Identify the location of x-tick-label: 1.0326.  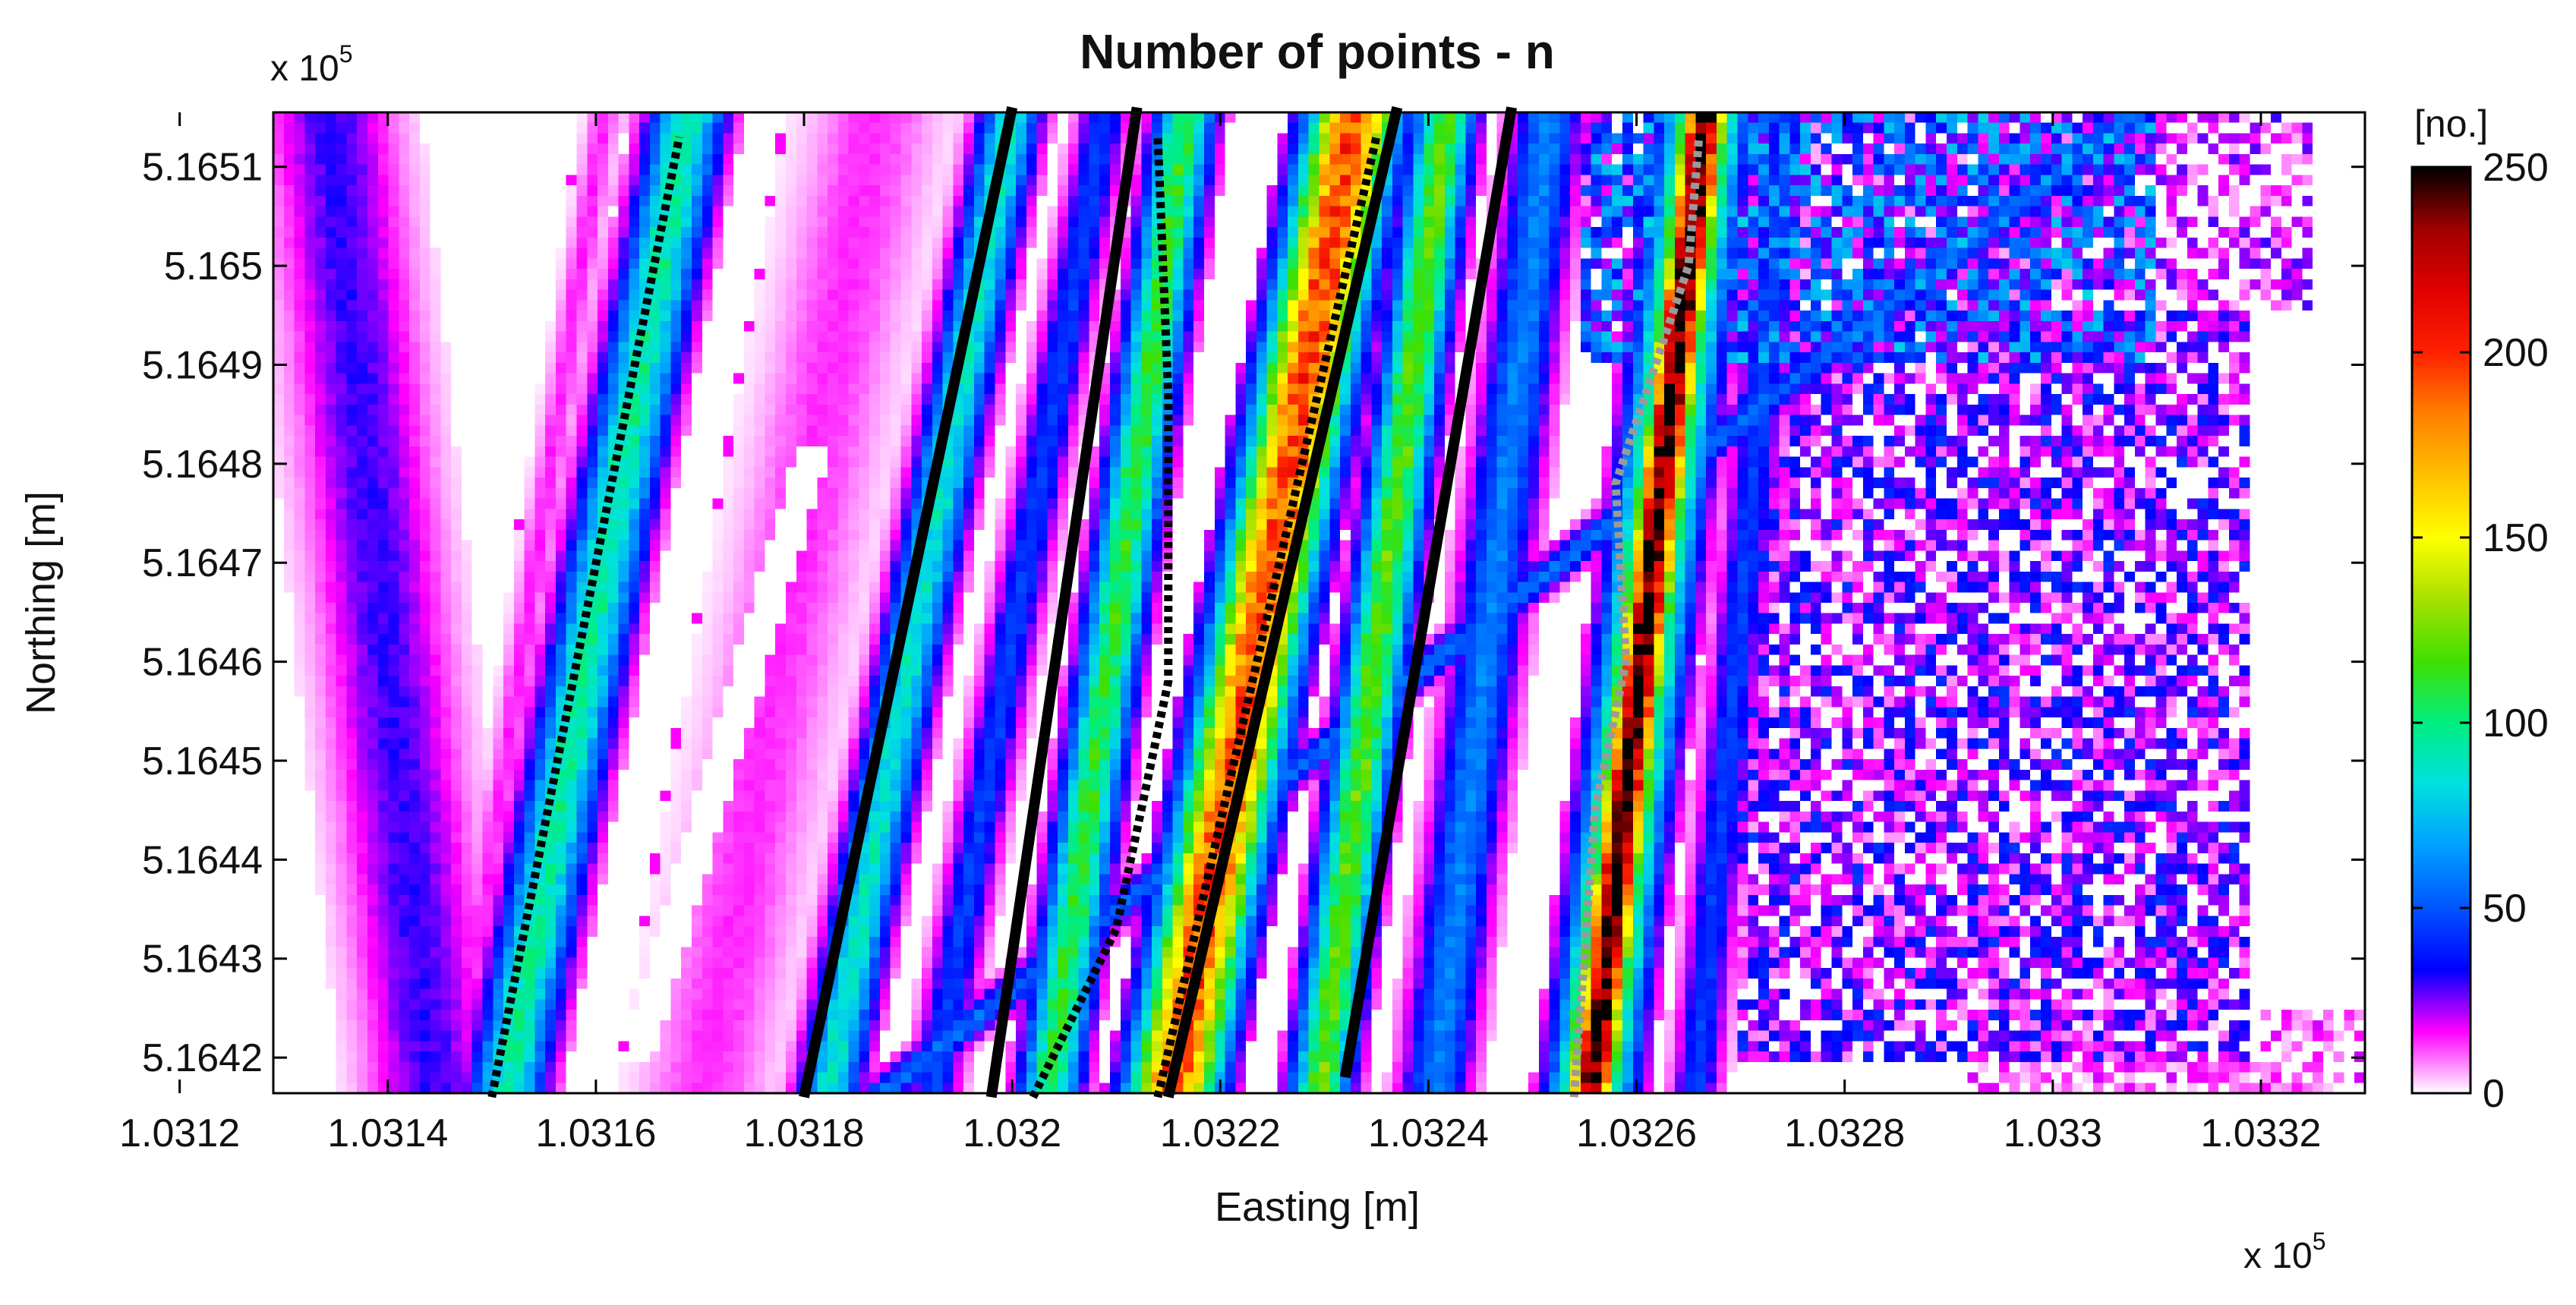
(1636, 1133).